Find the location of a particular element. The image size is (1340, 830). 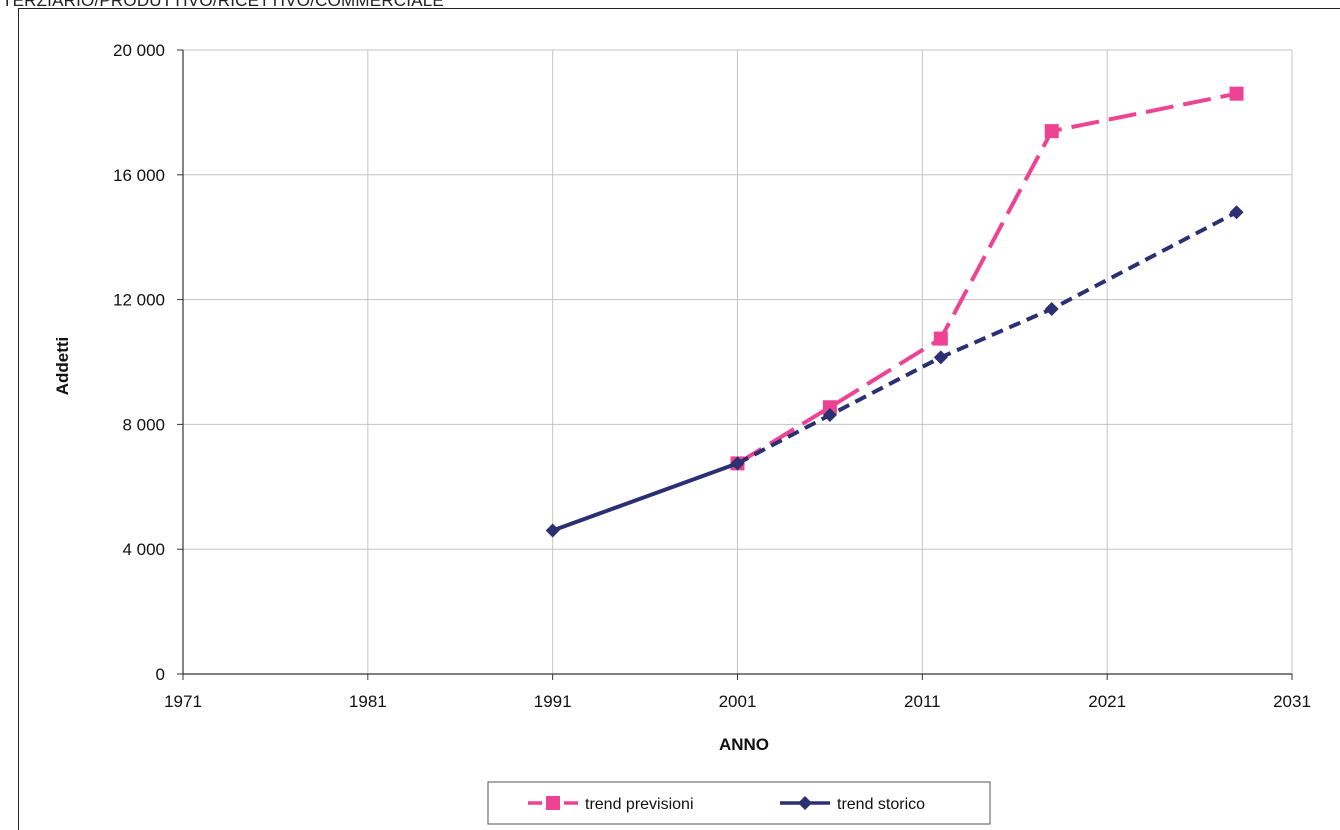

y-tick-label: 20 000 is located at coordinates (139, 50).